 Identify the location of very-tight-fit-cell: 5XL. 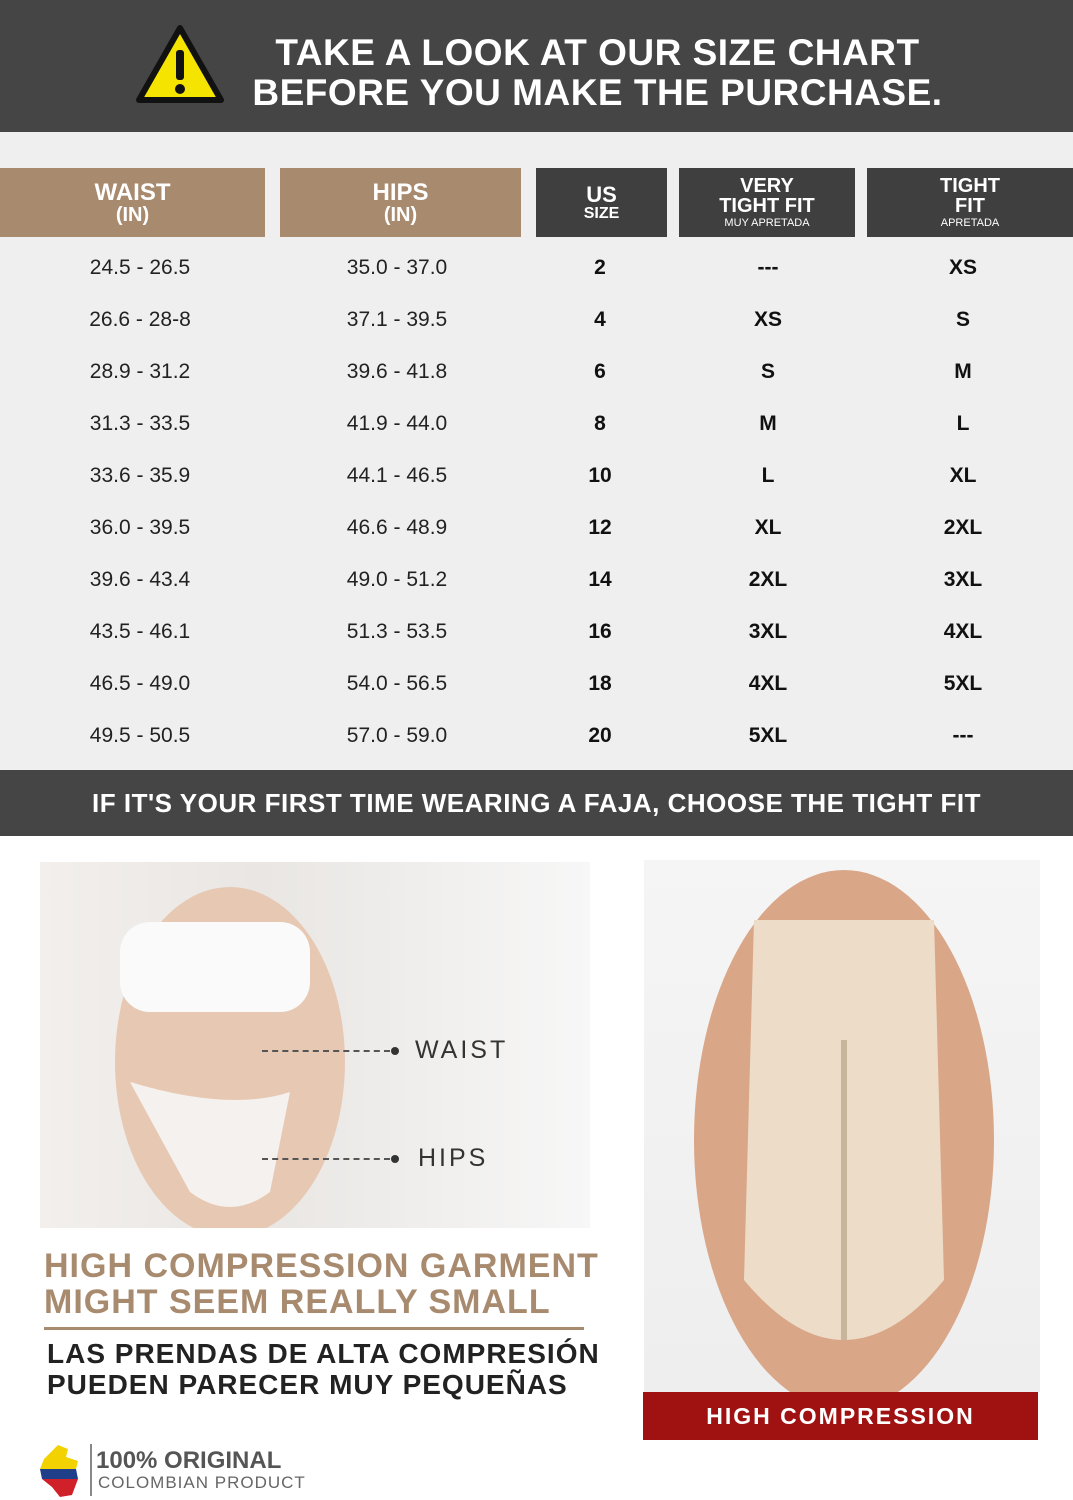
(768, 735).